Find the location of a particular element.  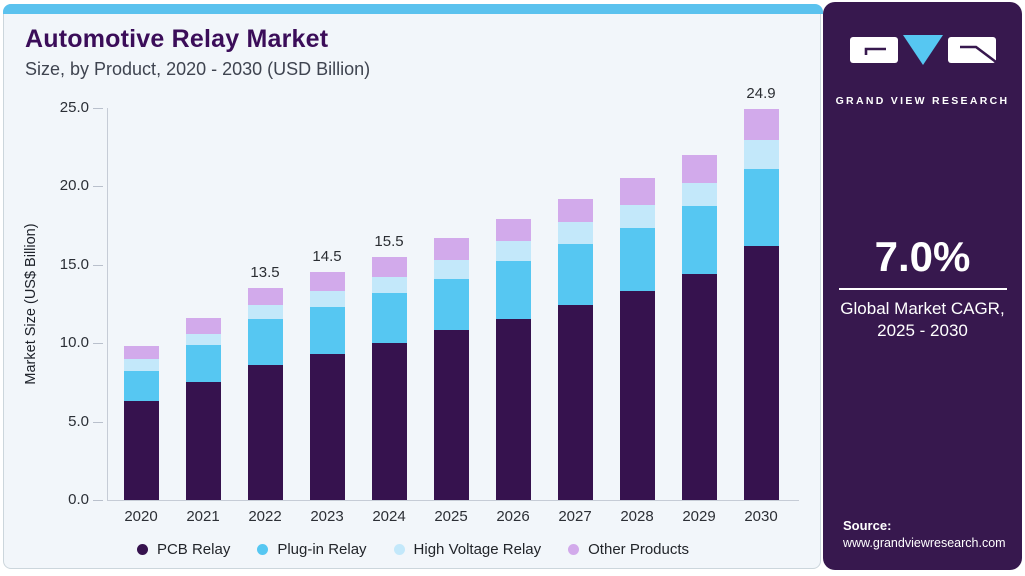

bar-segment-pcb-relay-2023 is located at coordinates (327, 426).